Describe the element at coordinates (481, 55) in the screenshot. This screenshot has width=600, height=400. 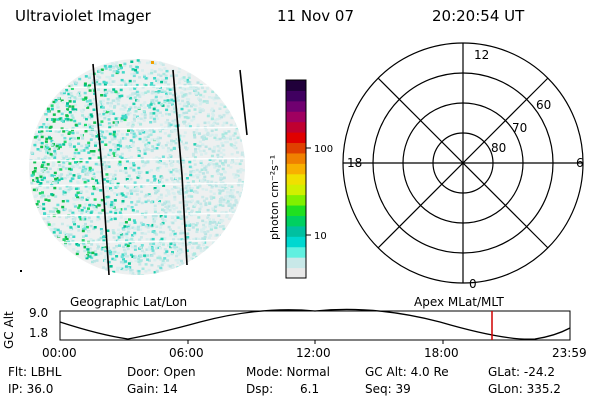
I see `polar-mlt-label-top: 12` at that location.